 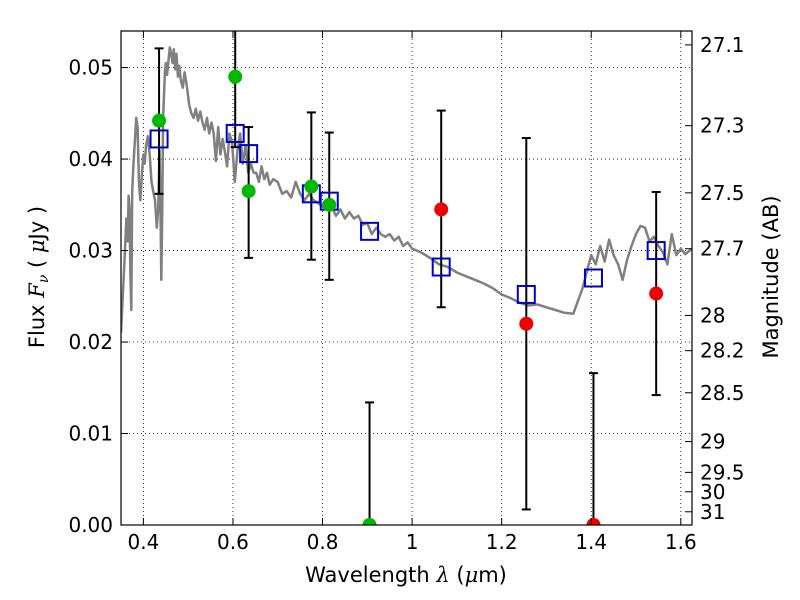 What do you see at coordinates (406, 575) in the screenshot?
I see `x-axis-title: Wavelength λ (μm)` at bounding box center [406, 575].